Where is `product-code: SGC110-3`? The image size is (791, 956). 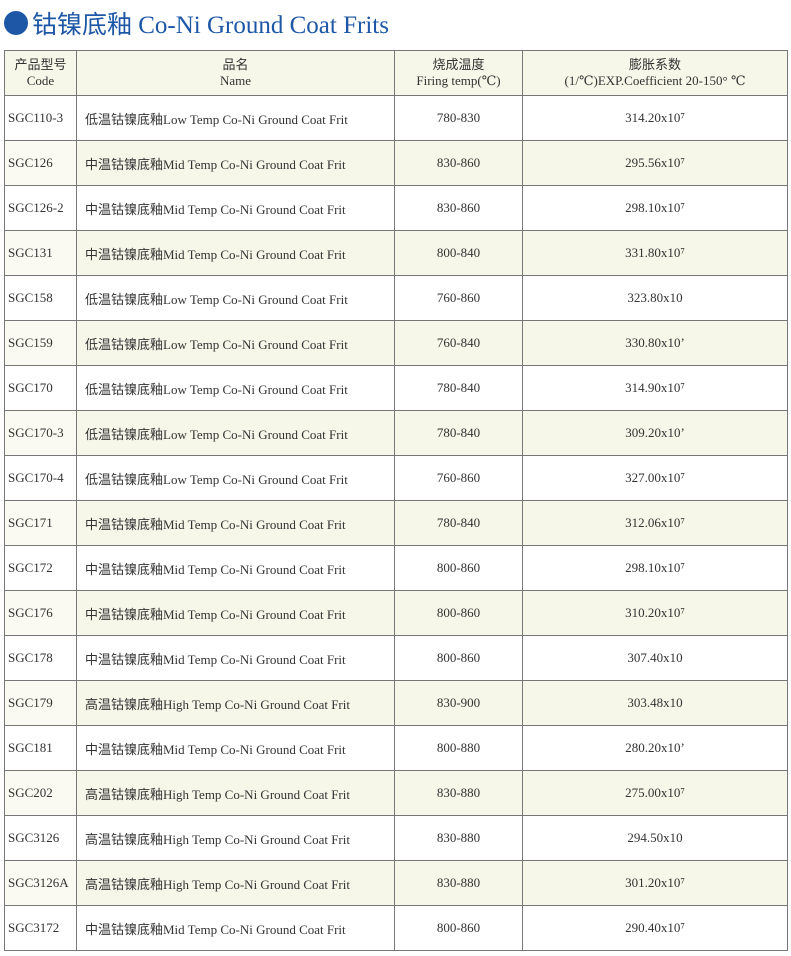 product-code: SGC110-3 is located at coordinates (40, 118).